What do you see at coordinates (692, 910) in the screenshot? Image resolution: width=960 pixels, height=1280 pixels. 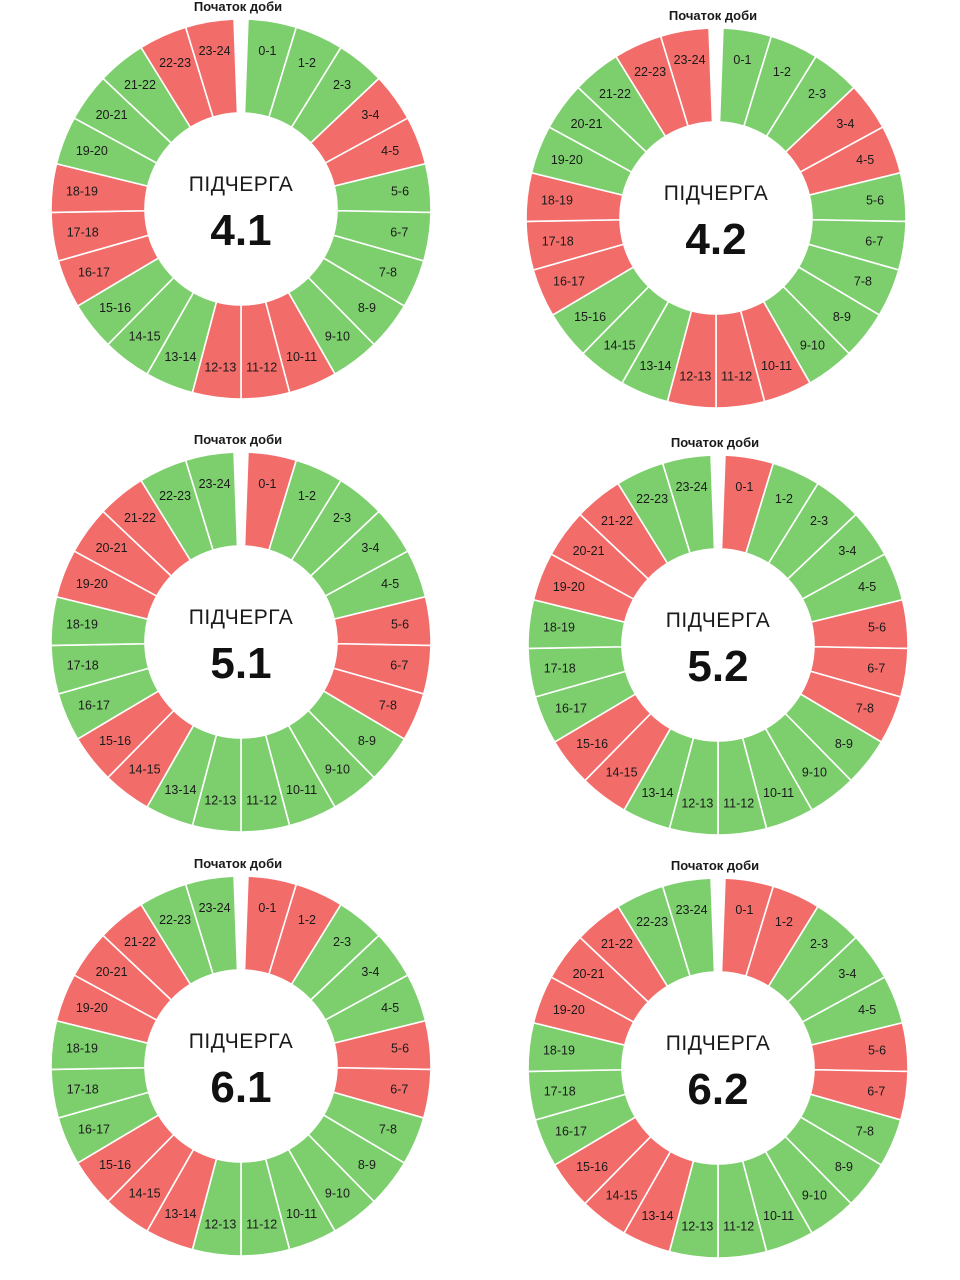 I see `hour-label-6-2-23-24: 23-24` at bounding box center [692, 910].